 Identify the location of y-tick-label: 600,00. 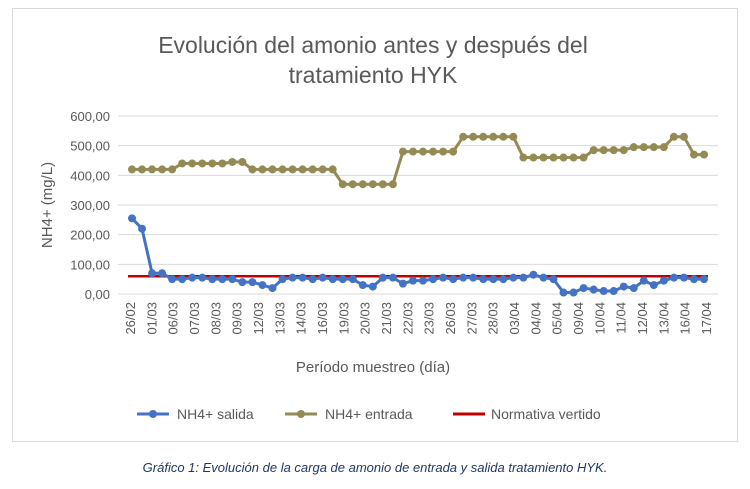
(90, 116).